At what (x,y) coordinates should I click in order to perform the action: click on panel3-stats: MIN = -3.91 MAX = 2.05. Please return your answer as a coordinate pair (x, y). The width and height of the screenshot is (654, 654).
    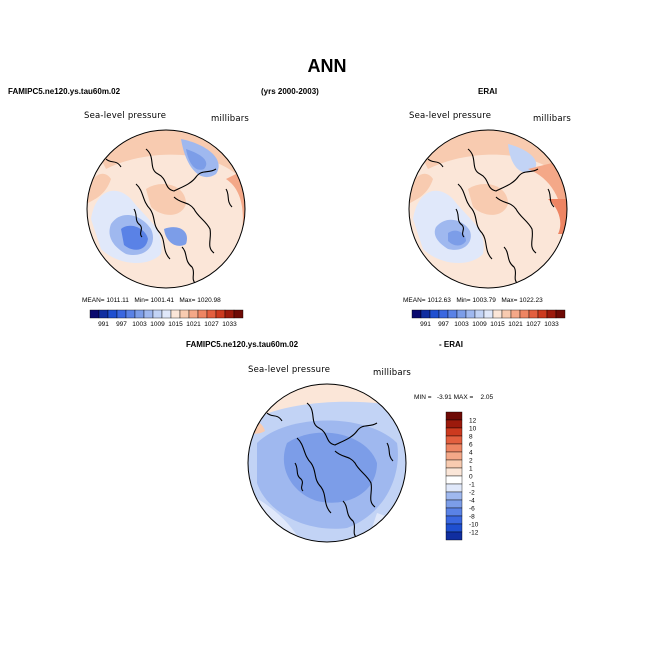
    Looking at the image, I should click on (454, 397).